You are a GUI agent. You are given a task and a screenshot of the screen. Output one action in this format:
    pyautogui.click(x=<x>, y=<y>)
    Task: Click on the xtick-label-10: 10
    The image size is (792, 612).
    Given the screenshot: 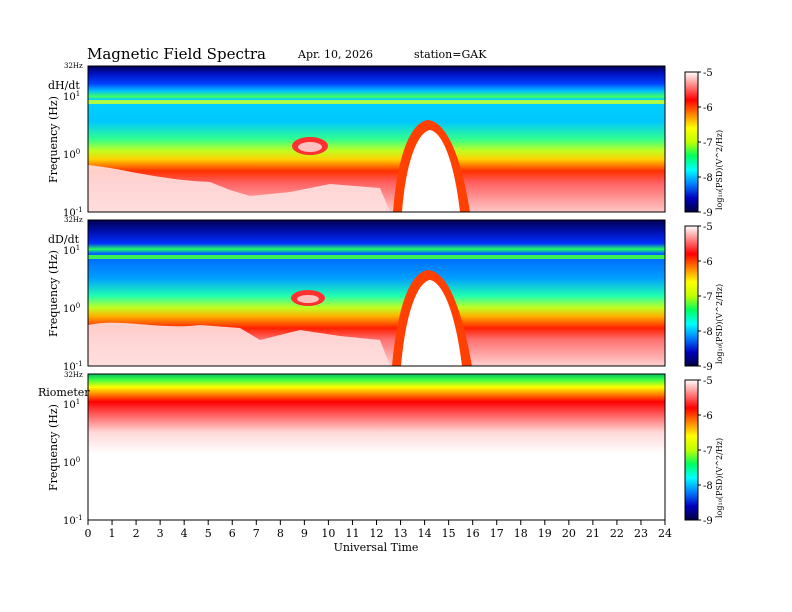 What is the action you would take?
    pyautogui.click(x=328, y=533)
    